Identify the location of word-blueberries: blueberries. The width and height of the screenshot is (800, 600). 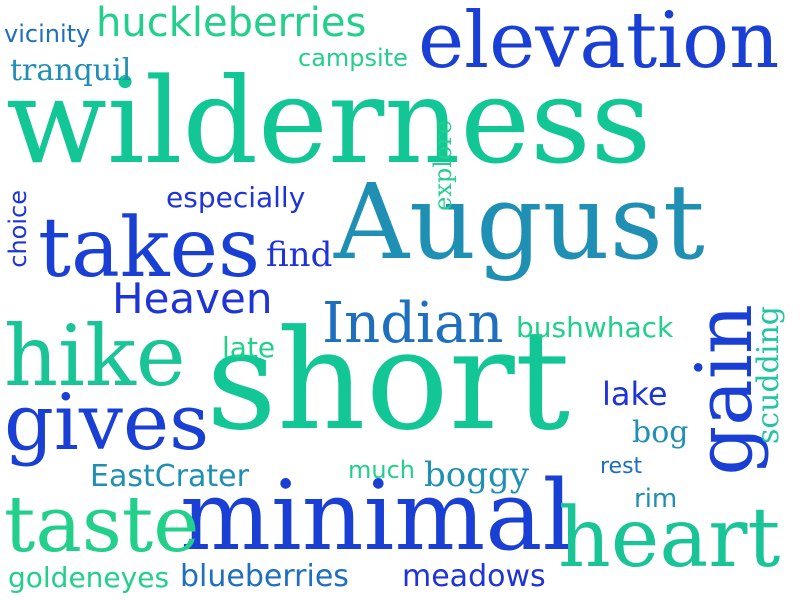
(264, 576).